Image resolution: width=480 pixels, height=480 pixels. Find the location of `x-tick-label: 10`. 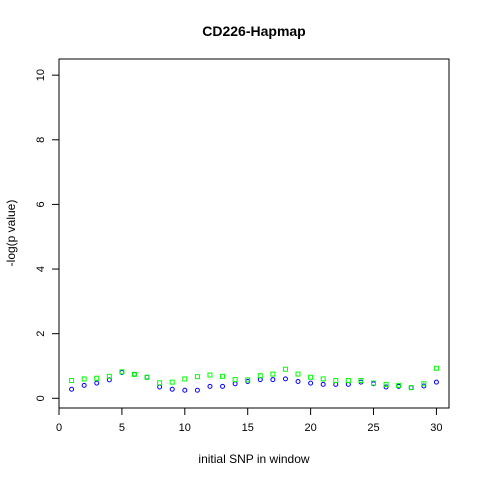

x-tick-label: 10 is located at coordinates (185, 428).